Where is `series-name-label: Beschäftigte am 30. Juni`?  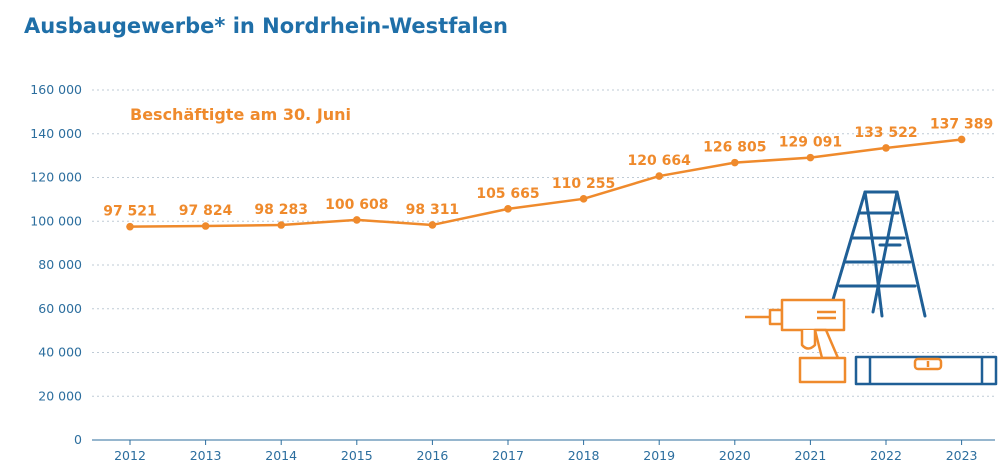
series-name-label: Beschäftigte am 30. Juni is located at coordinates (240, 114).